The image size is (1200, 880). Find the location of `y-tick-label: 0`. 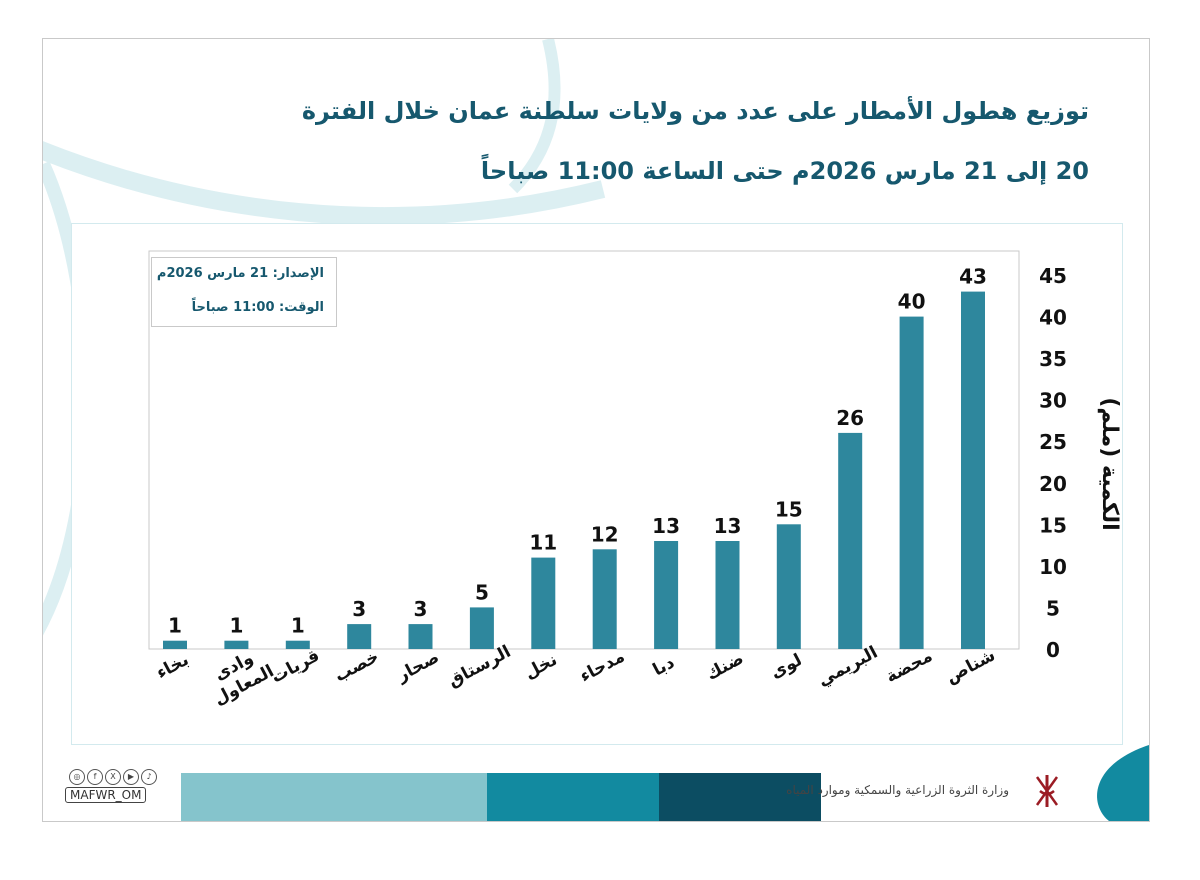

y-tick-label: 0 is located at coordinates (1053, 650).